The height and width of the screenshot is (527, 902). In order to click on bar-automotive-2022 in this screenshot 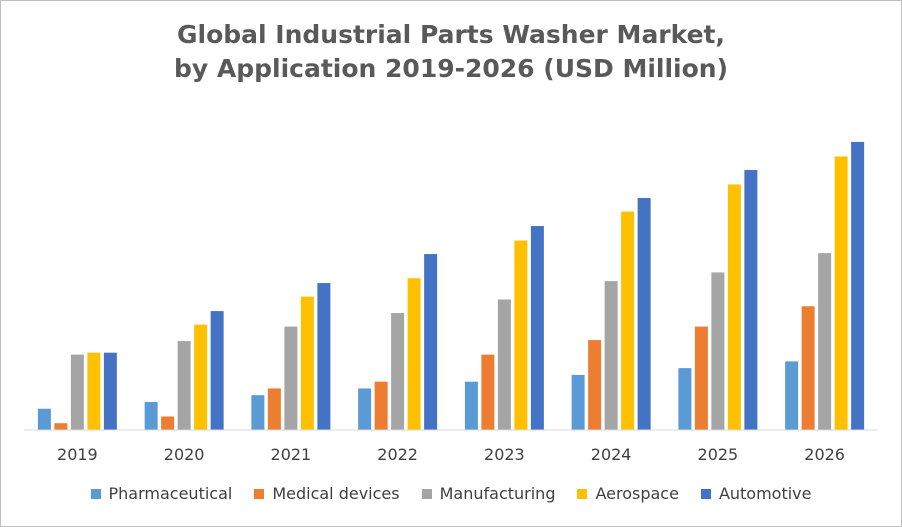, I will do `click(431, 342)`.